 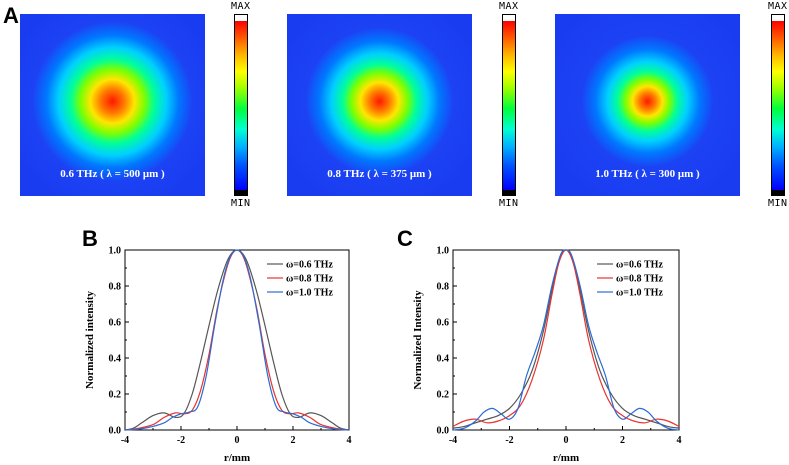 What do you see at coordinates (112, 105) in the screenshot?
I see `field-map-0-6thz: 0.6 THz ( λ = 500 μm )` at bounding box center [112, 105].